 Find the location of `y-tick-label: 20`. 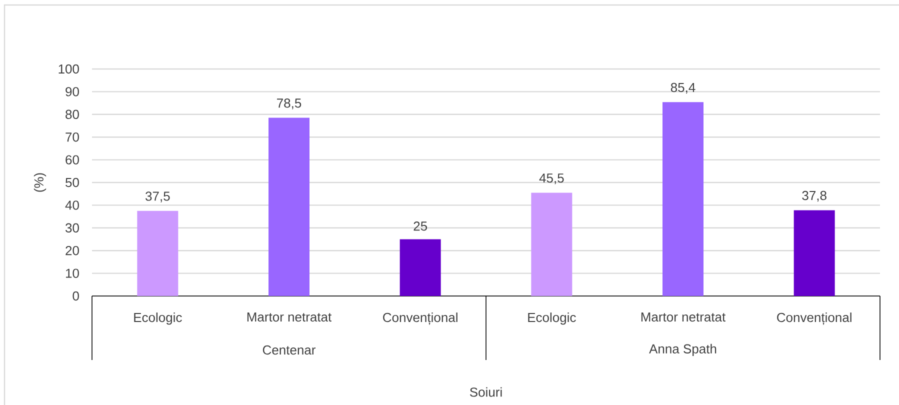

y-tick-label: 20 is located at coordinates (72, 251).